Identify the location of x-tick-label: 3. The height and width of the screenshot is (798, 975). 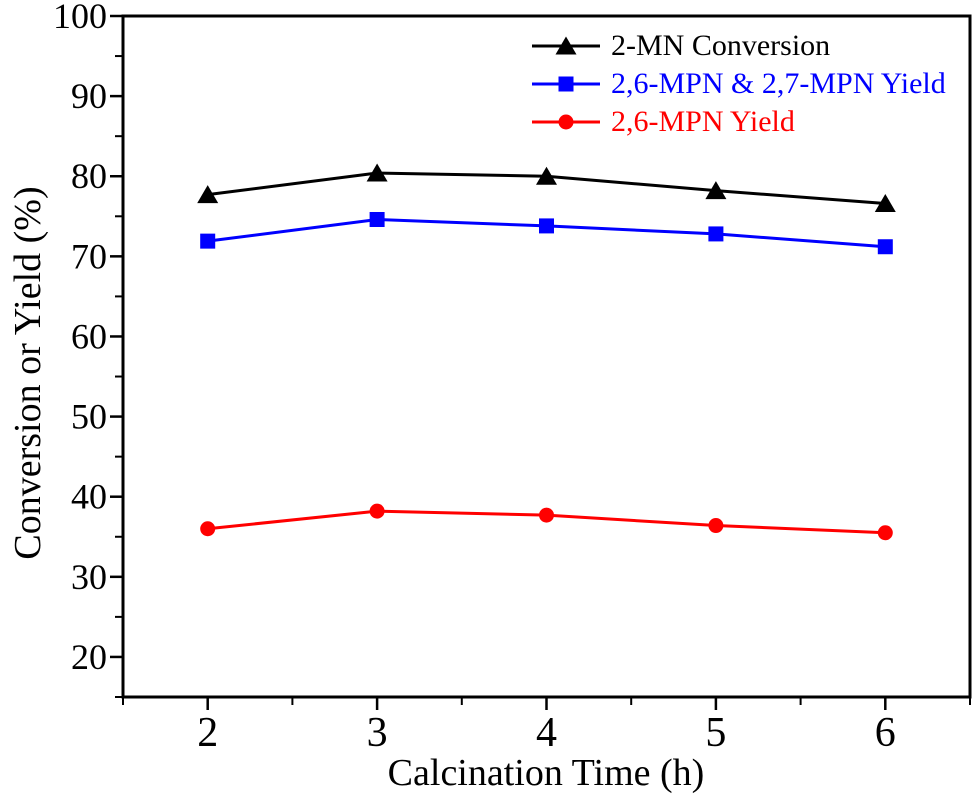
(377, 733).